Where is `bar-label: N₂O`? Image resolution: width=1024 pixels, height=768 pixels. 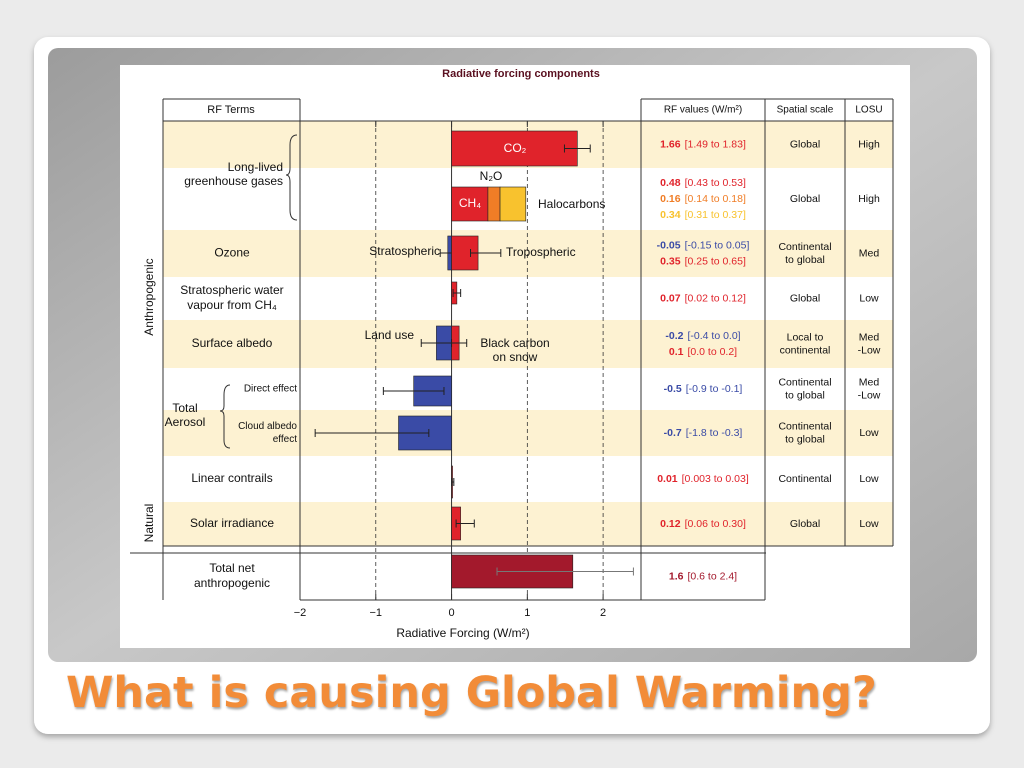 bar-label: N₂O is located at coordinates (491, 176).